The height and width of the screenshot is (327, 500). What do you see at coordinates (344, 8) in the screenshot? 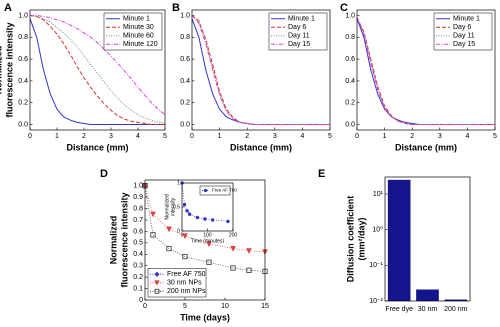
I see `panel-label: C` at bounding box center [344, 8].